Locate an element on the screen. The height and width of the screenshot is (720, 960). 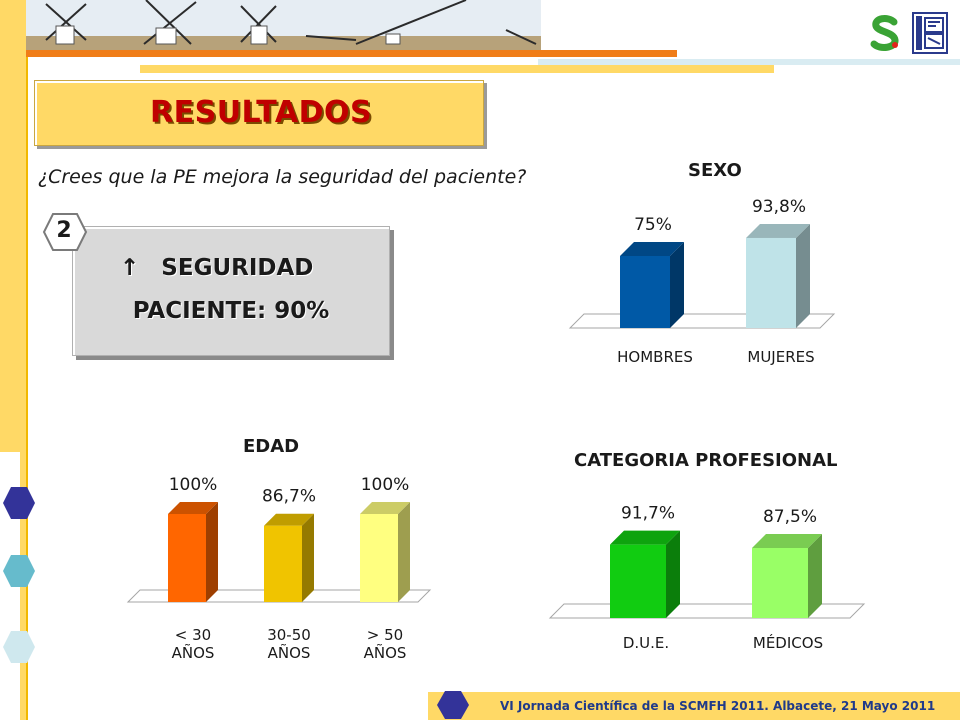
hexagon-marker-teal is located at coordinates (19, 571).